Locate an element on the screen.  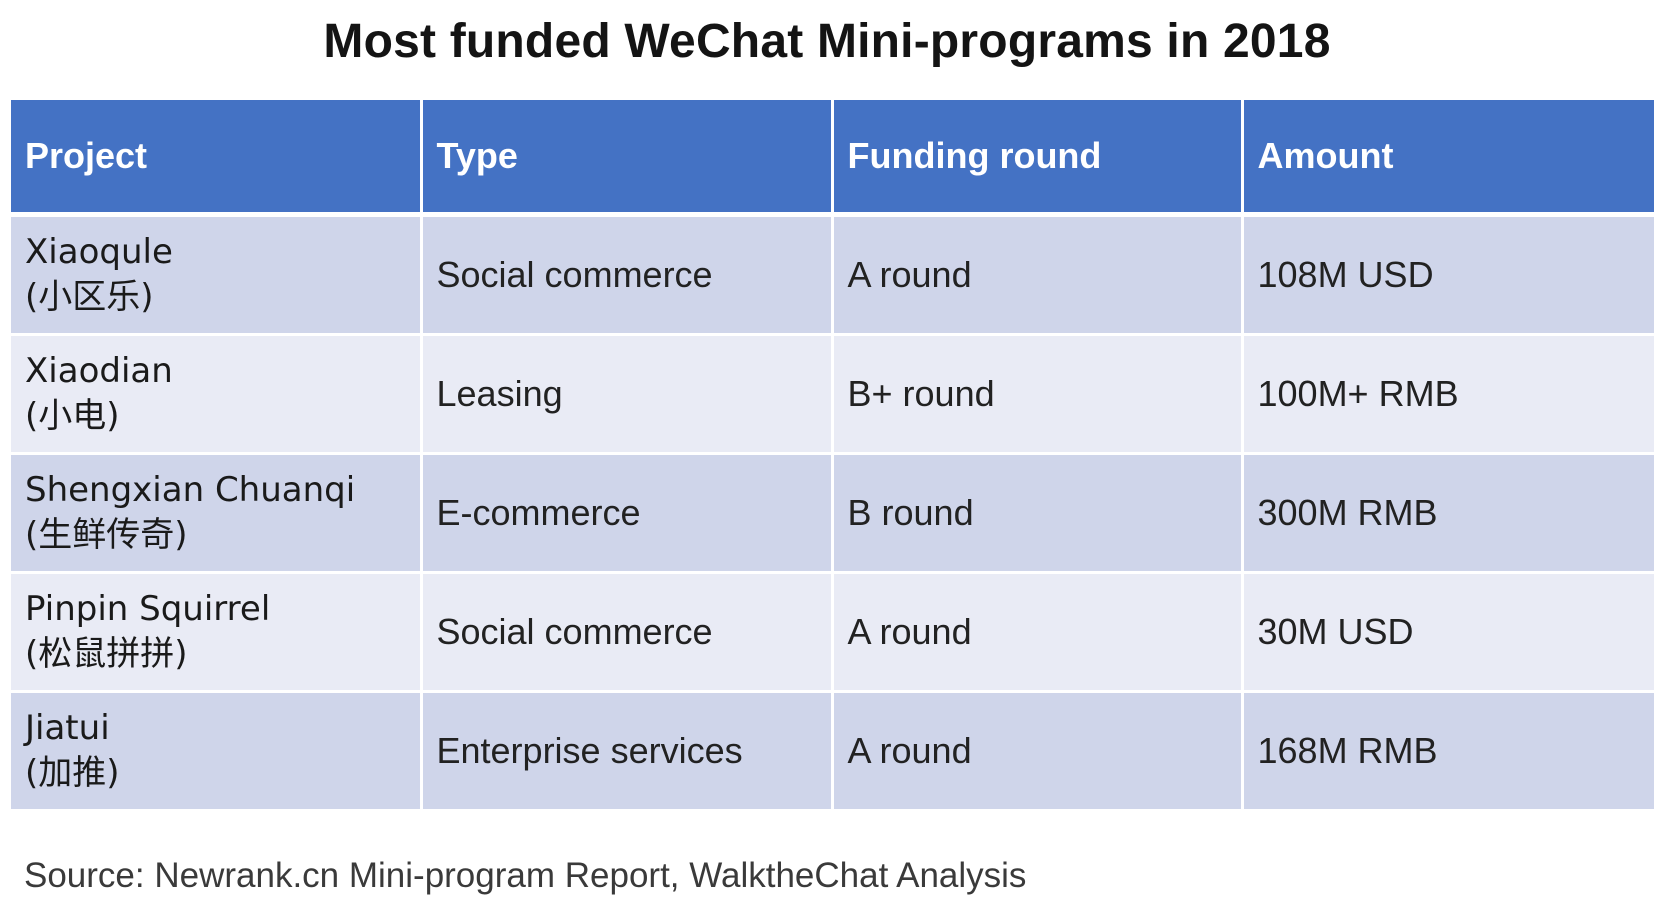
project-chinese-name: (小电) is located at coordinates (72, 416).